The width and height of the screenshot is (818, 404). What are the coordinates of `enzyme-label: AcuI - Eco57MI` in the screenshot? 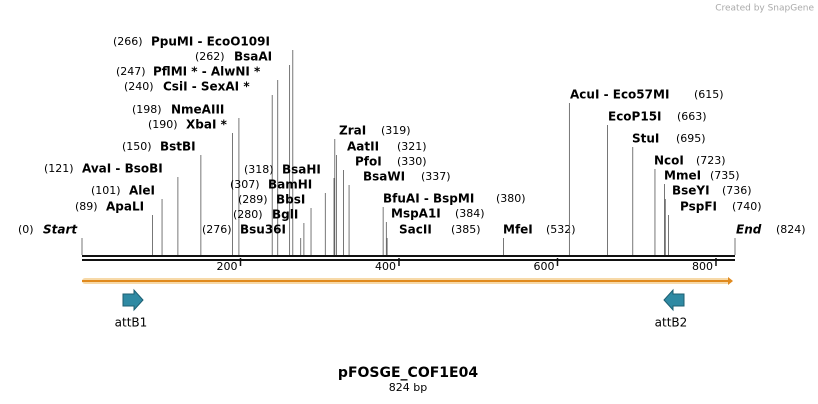 It's located at (619, 95).